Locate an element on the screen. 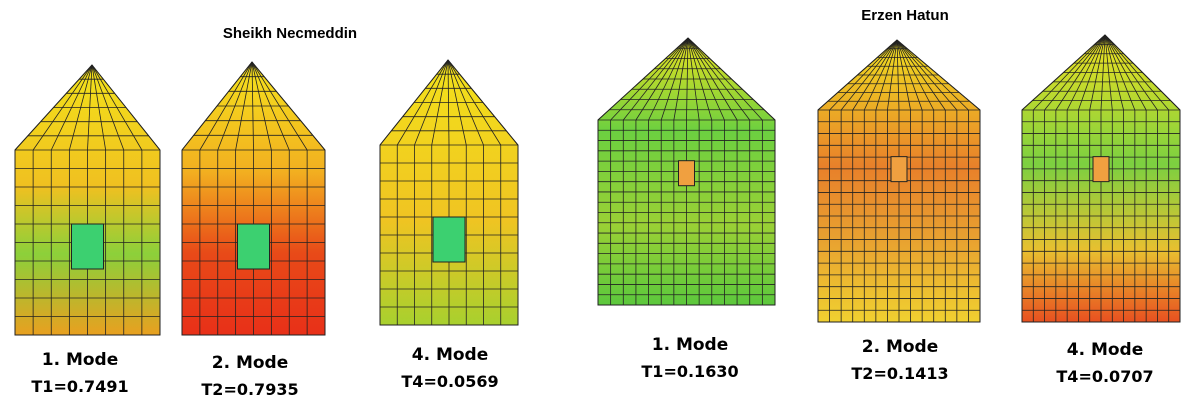 This screenshot has width=1190, height=407. period-label: T2=0.7935 is located at coordinates (249, 389).